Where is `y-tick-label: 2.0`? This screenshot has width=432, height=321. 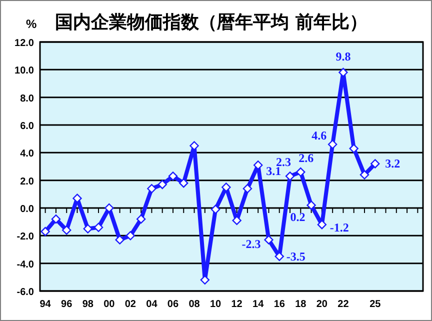
y-tick-label: 2.0 is located at coordinates (27, 182).